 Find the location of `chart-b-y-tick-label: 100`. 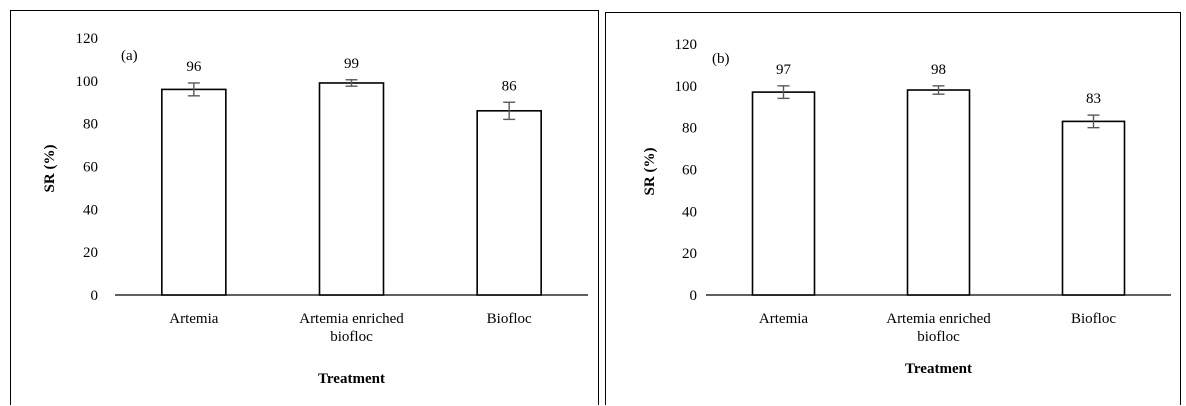

chart-b-y-tick-label: 100 is located at coordinates (686, 87).